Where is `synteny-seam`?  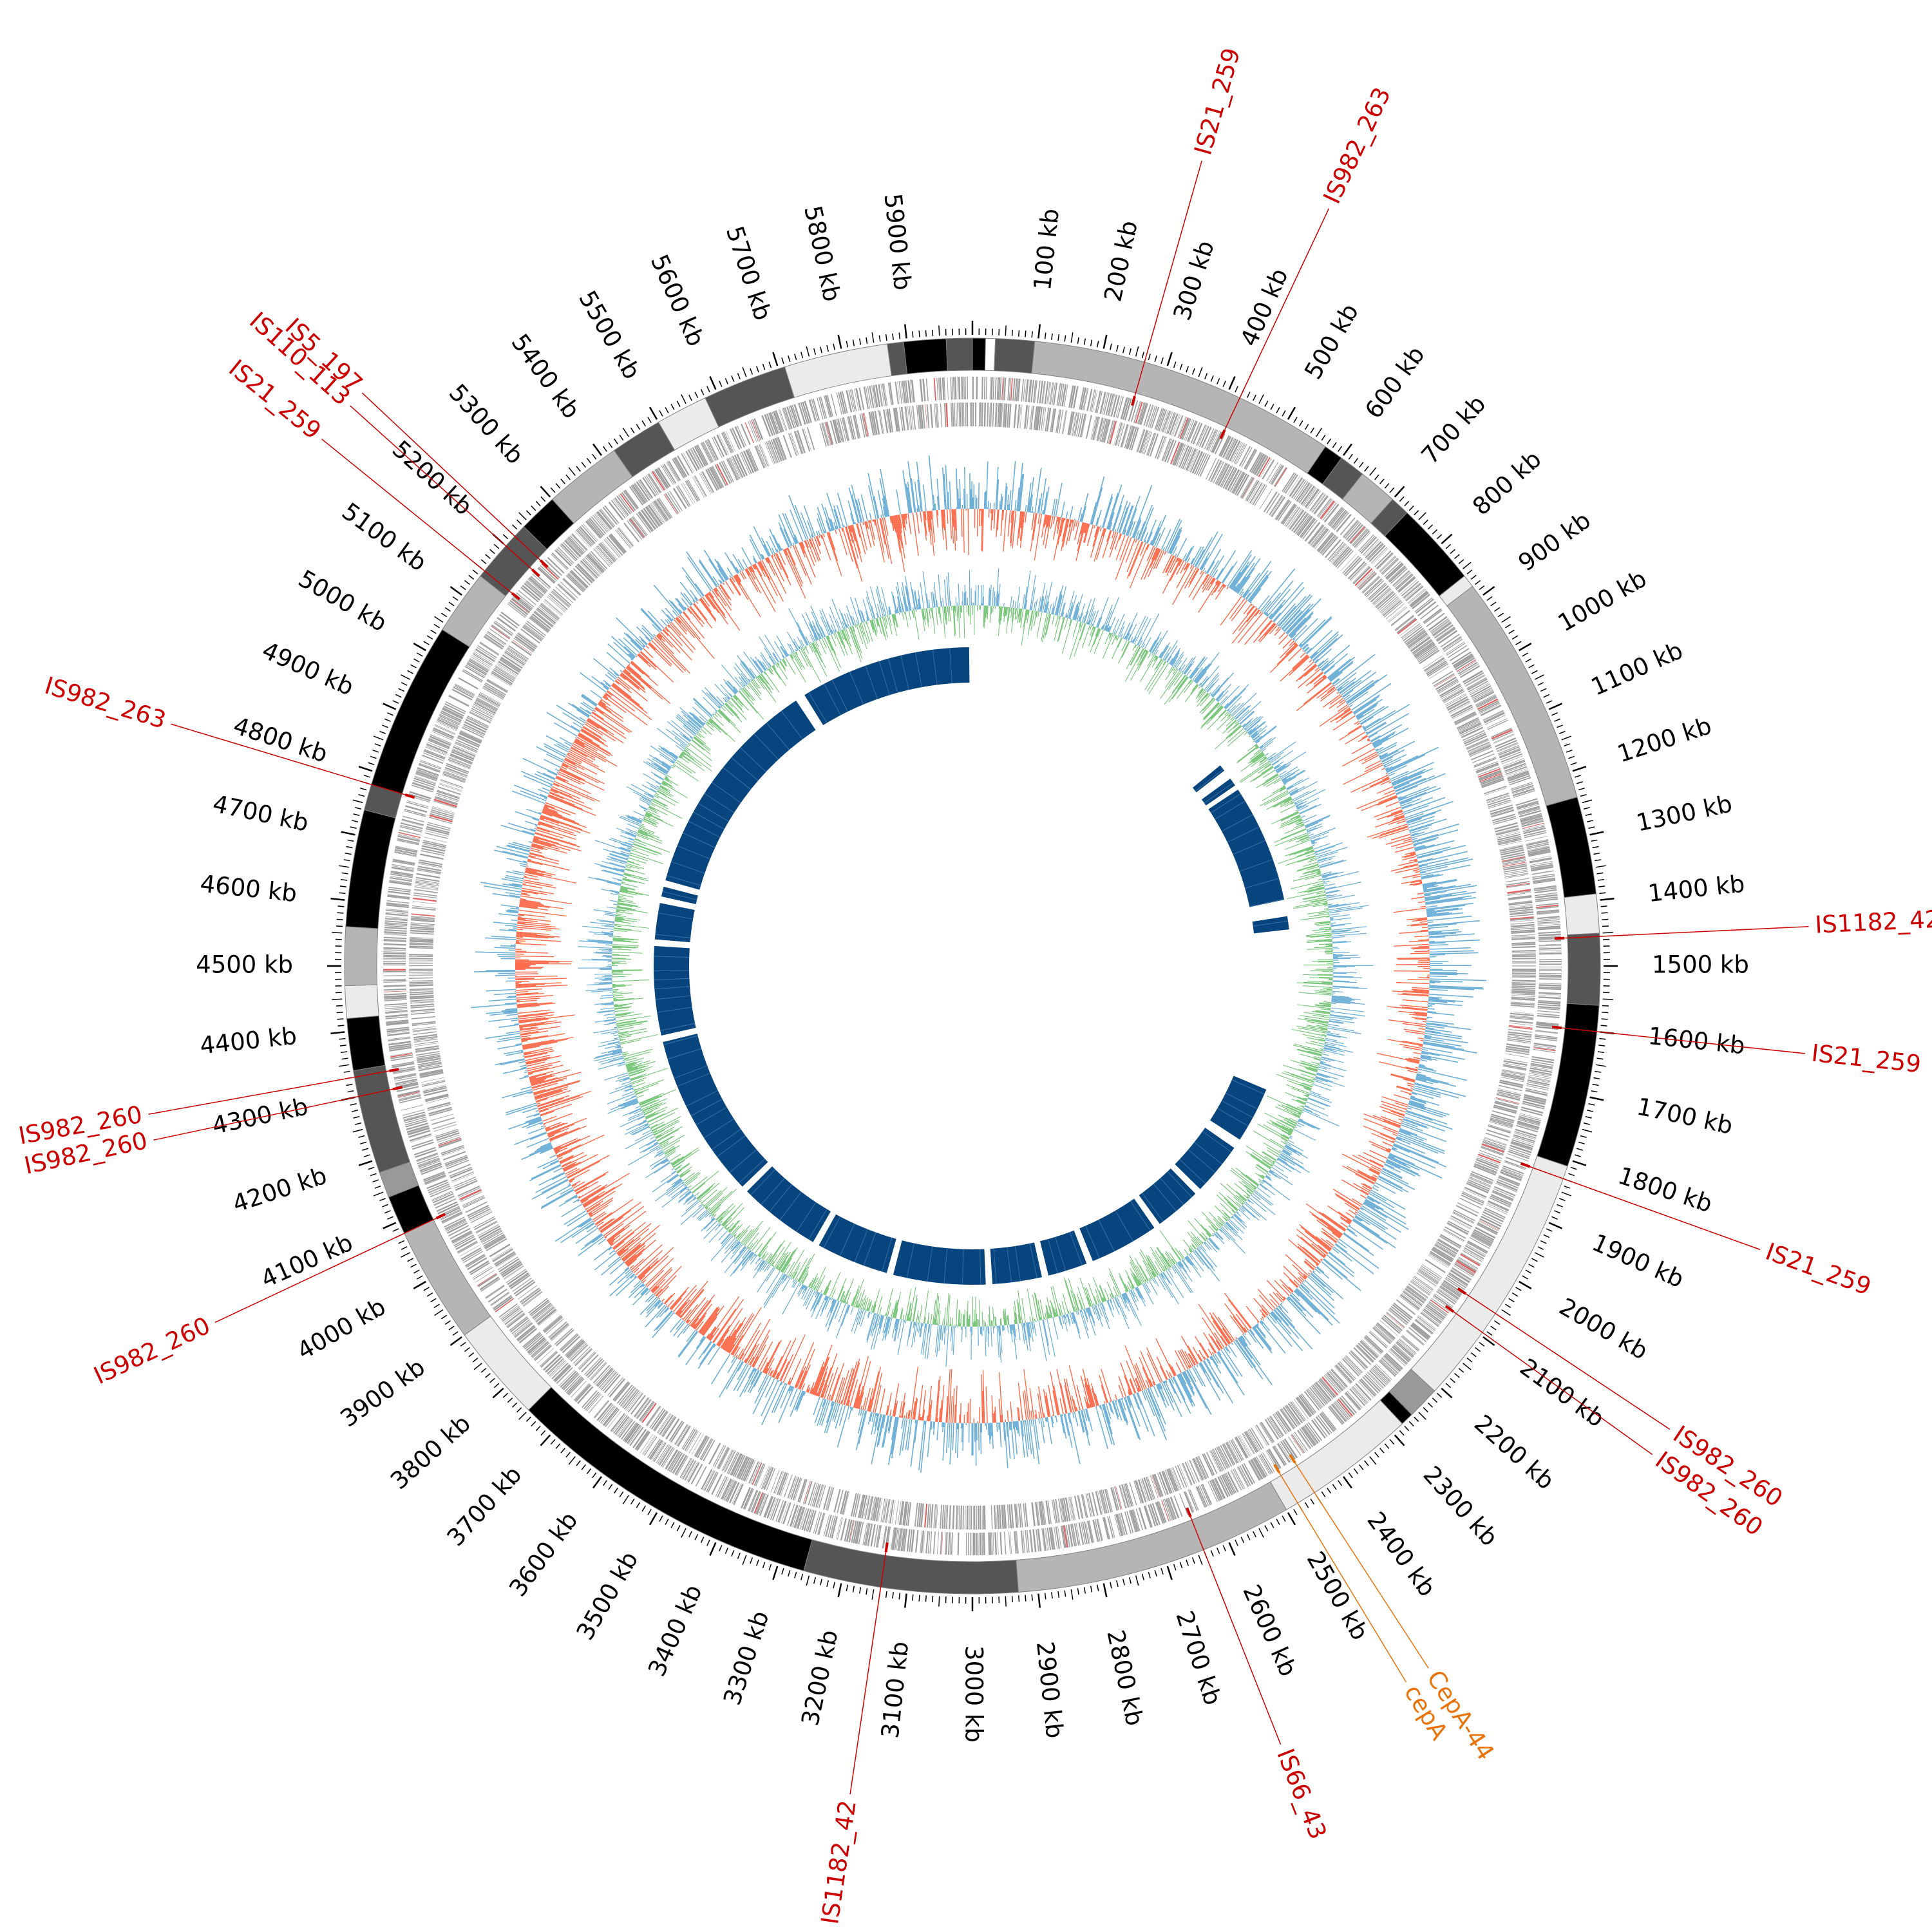
synteny-seam is located at coordinates (743, 1161).